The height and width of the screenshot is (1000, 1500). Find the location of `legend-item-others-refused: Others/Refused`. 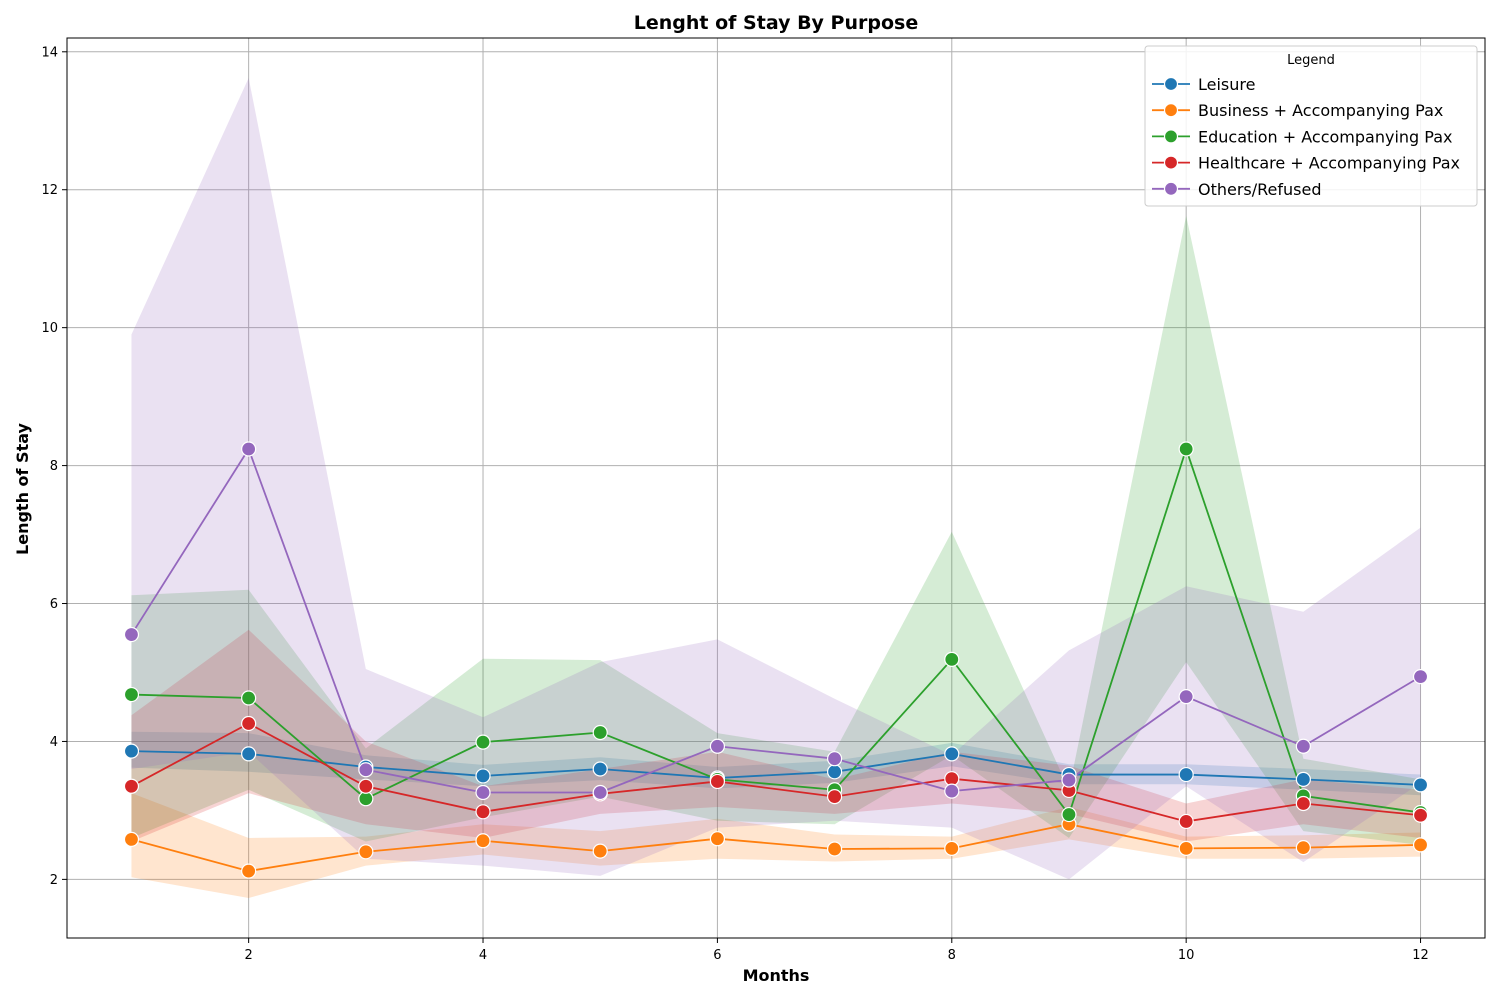

legend-item-others-refused: Others/Refused is located at coordinates (1237, 189).